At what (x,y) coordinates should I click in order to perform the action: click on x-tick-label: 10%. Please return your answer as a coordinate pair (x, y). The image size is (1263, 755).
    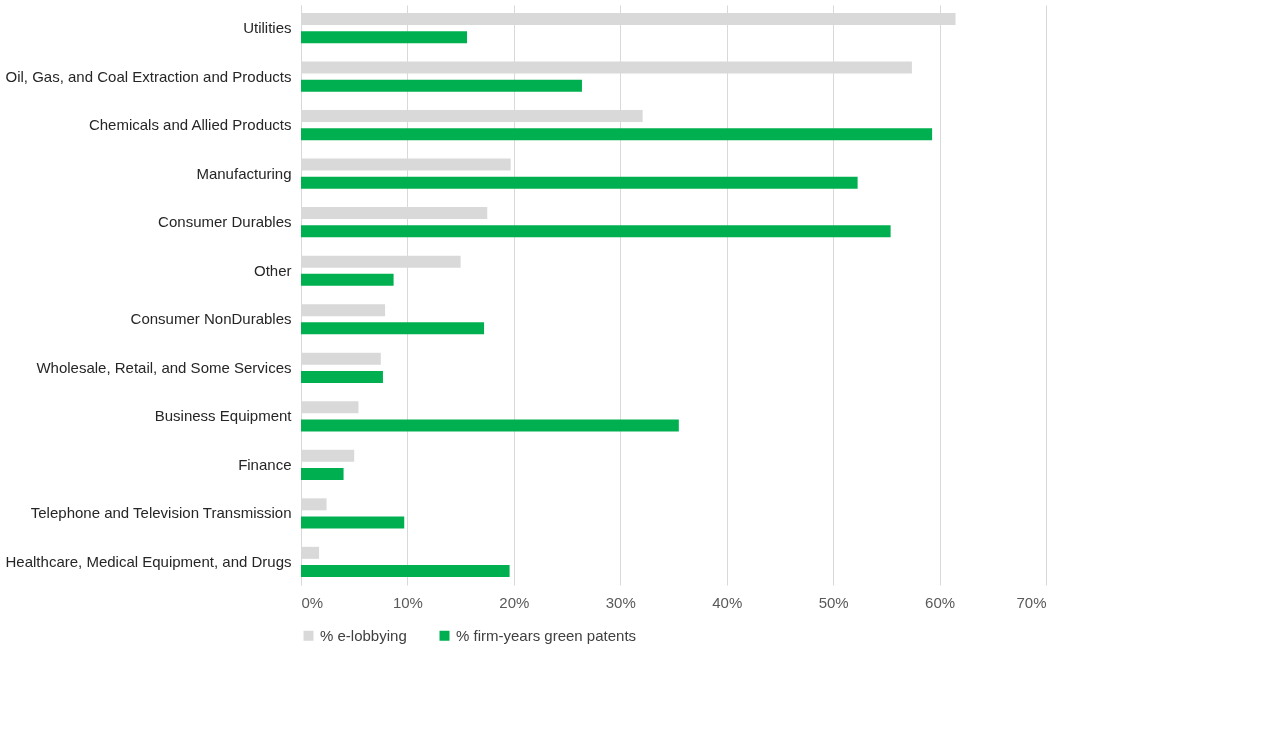
    Looking at the image, I should click on (407, 602).